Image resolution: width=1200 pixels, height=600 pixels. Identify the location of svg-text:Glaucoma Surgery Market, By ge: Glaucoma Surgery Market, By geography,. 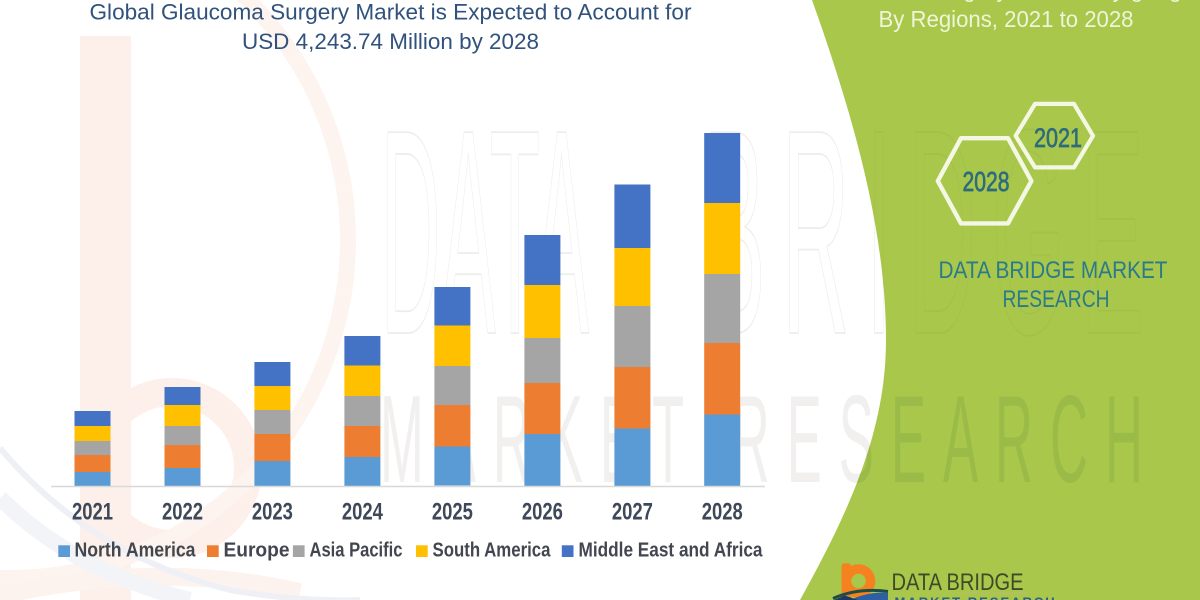
(1008, 1).